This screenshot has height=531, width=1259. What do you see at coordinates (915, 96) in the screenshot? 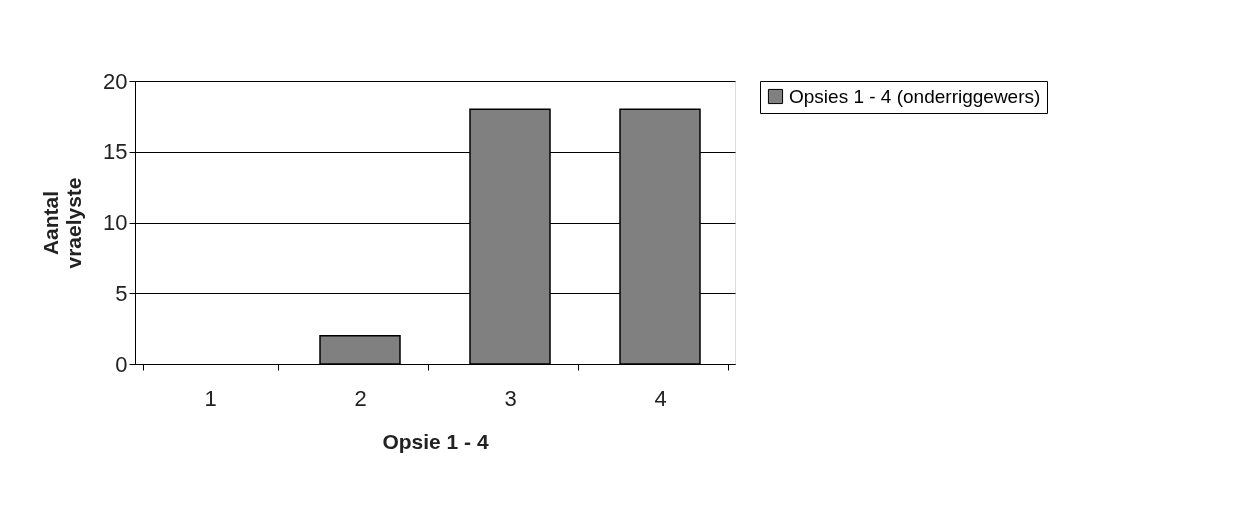
I see `legend-label: Opsies 1 - 4 (onderriggewers)` at bounding box center [915, 96].